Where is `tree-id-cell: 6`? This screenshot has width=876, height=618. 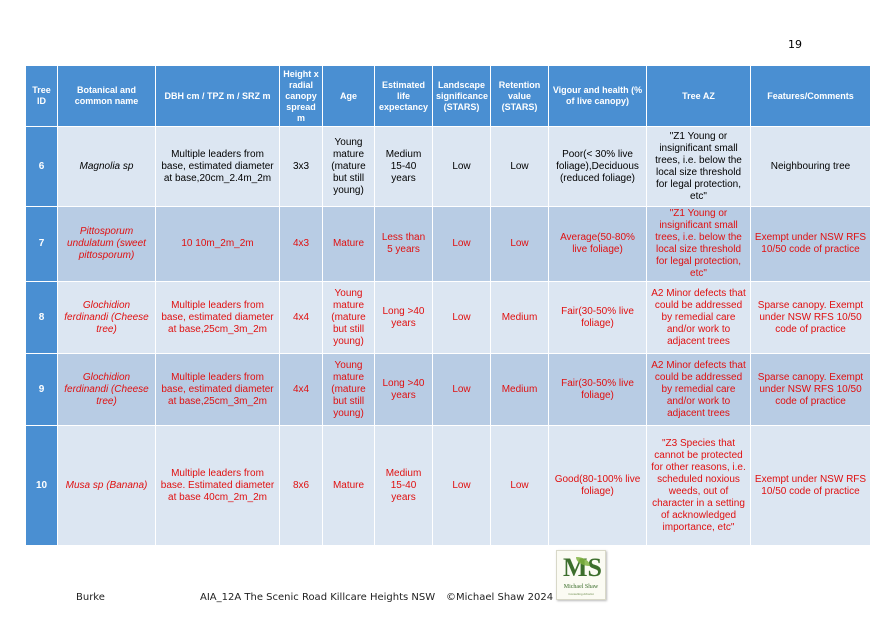
tree-id-cell: 6 is located at coordinates (41, 166).